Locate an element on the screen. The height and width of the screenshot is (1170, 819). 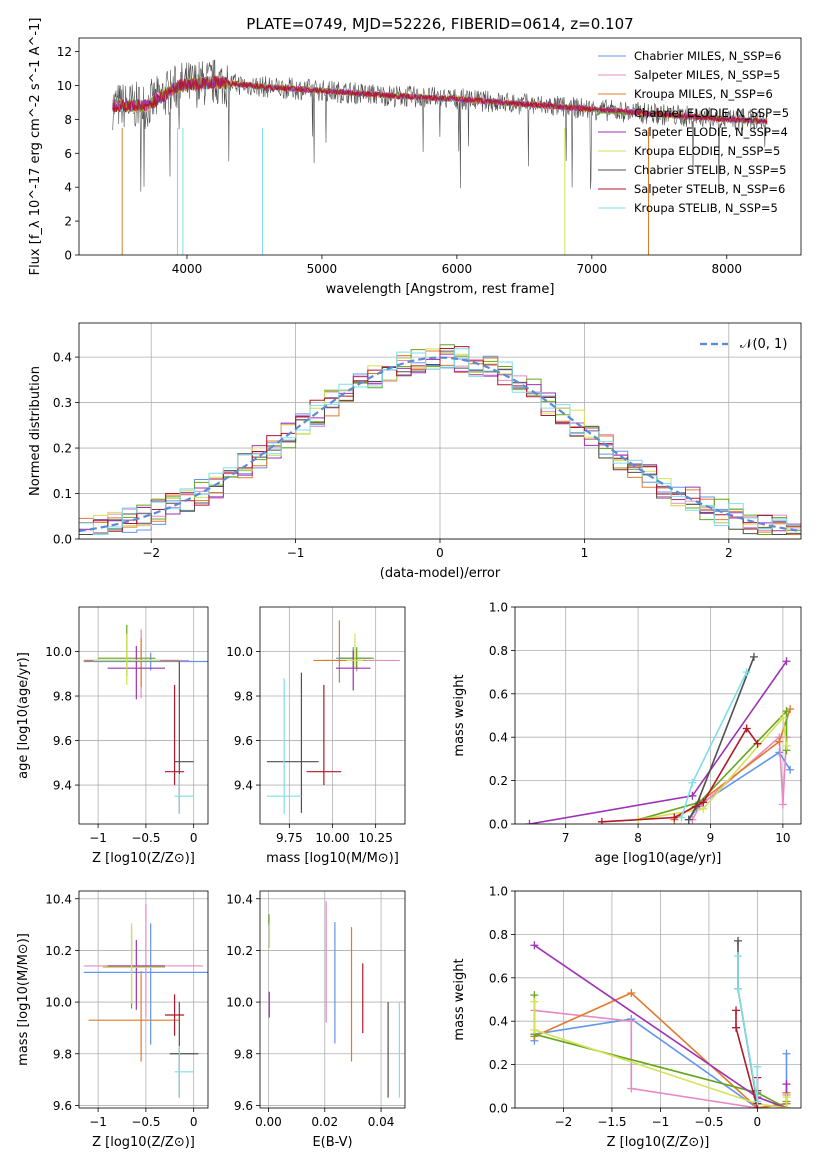
y-tick-label: 6 is located at coordinates (68, 154).